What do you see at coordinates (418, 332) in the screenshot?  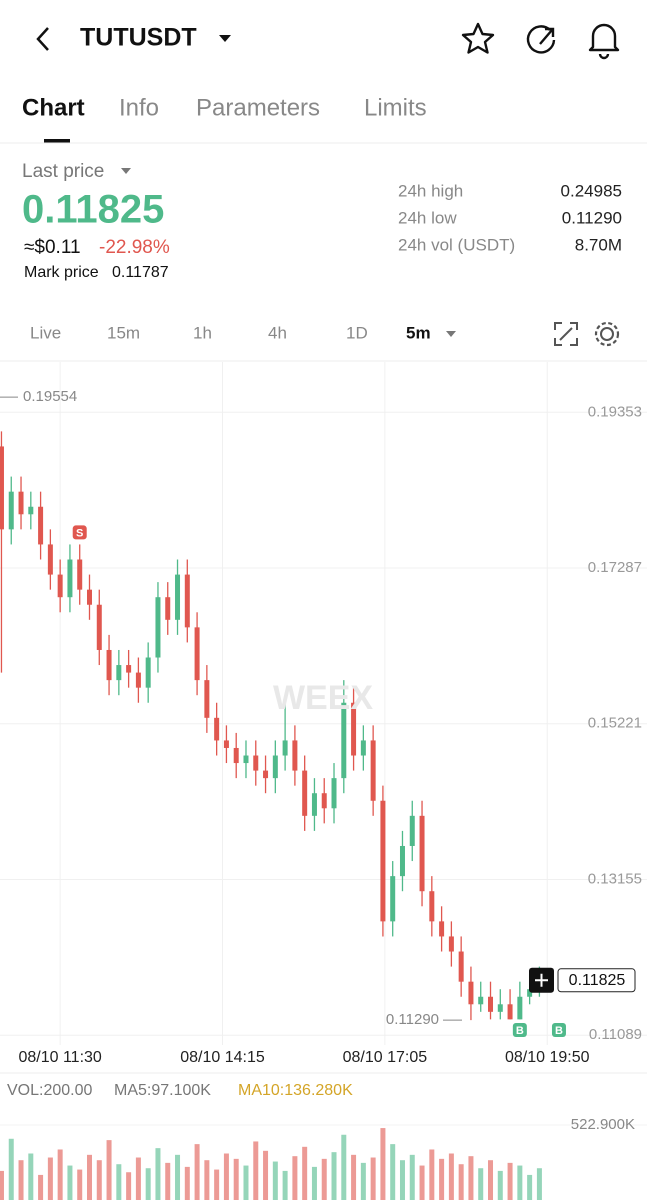 I see `timeframe: 5m` at bounding box center [418, 332].